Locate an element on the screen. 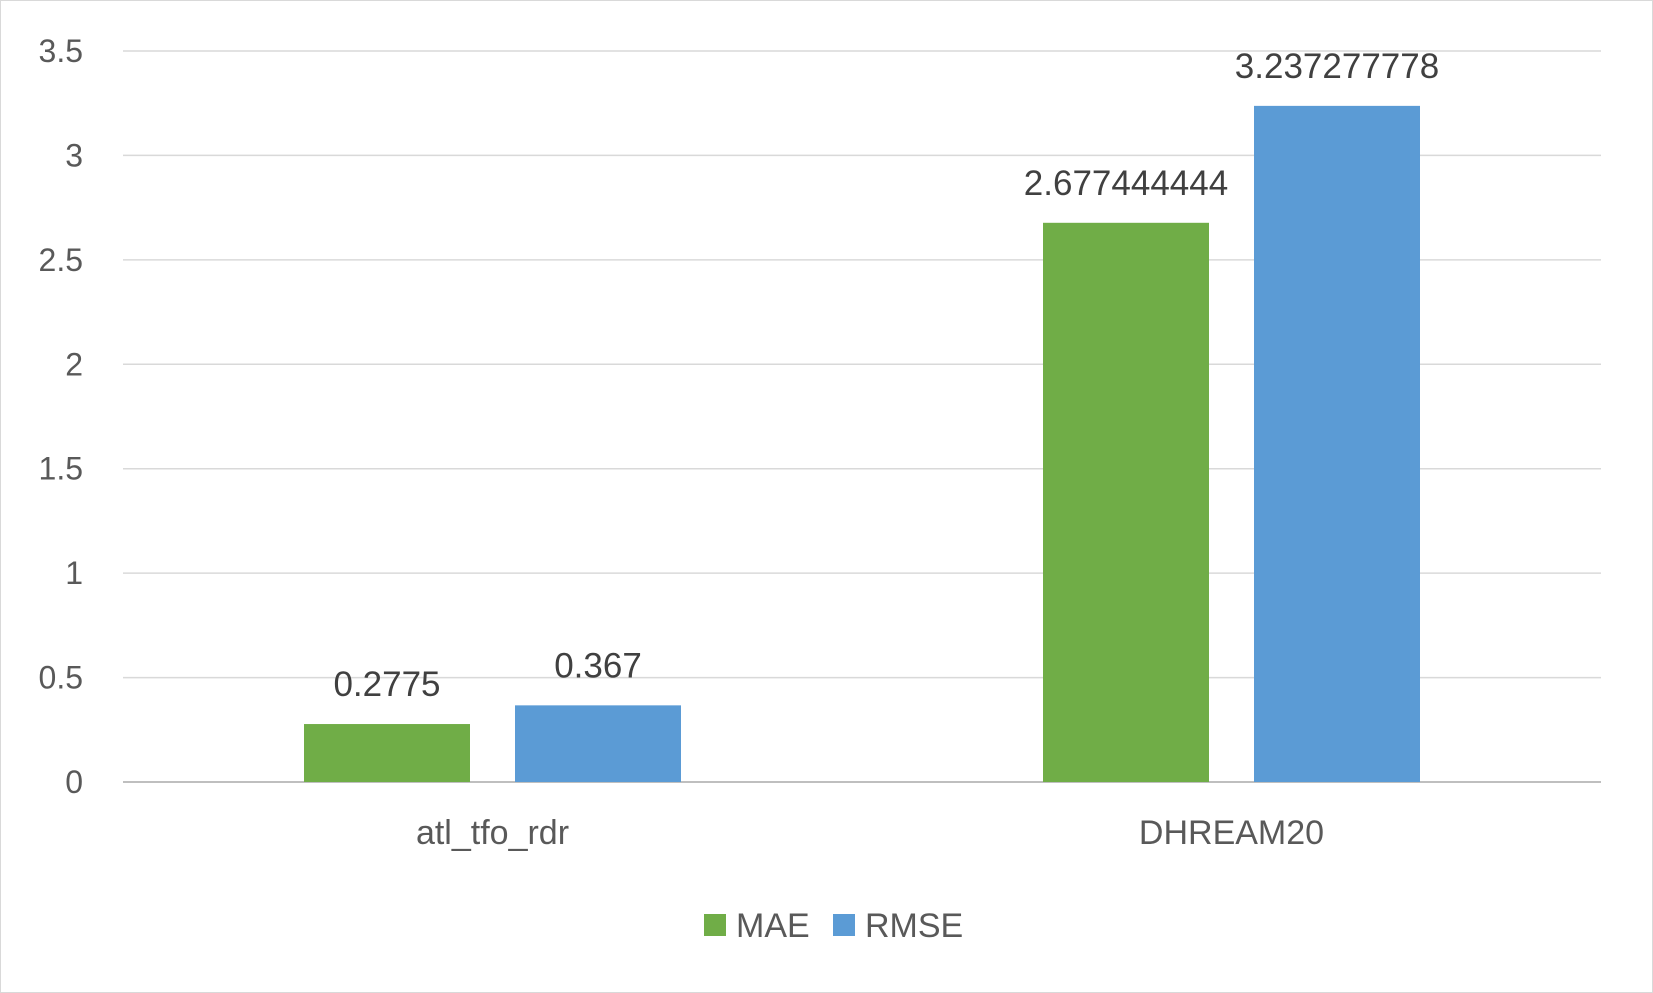 The height and width of the screenshot is (993, 1653). y-tick-label: 3.5 is located at coordinates (61, 51).